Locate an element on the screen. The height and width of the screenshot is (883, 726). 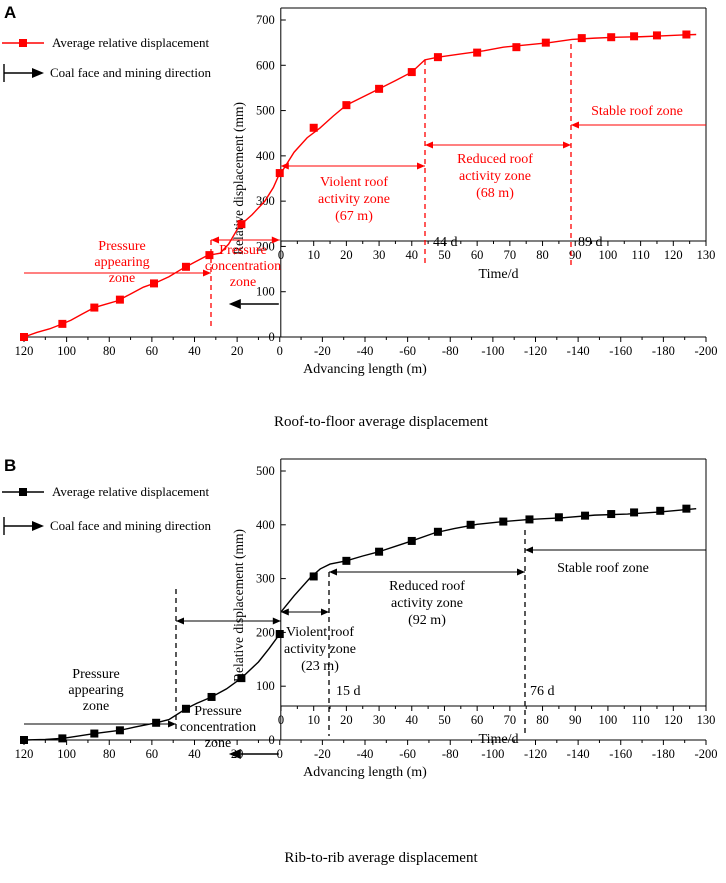
panel-b-violent-label-line: activity zone is located at coordinates (320, 649).